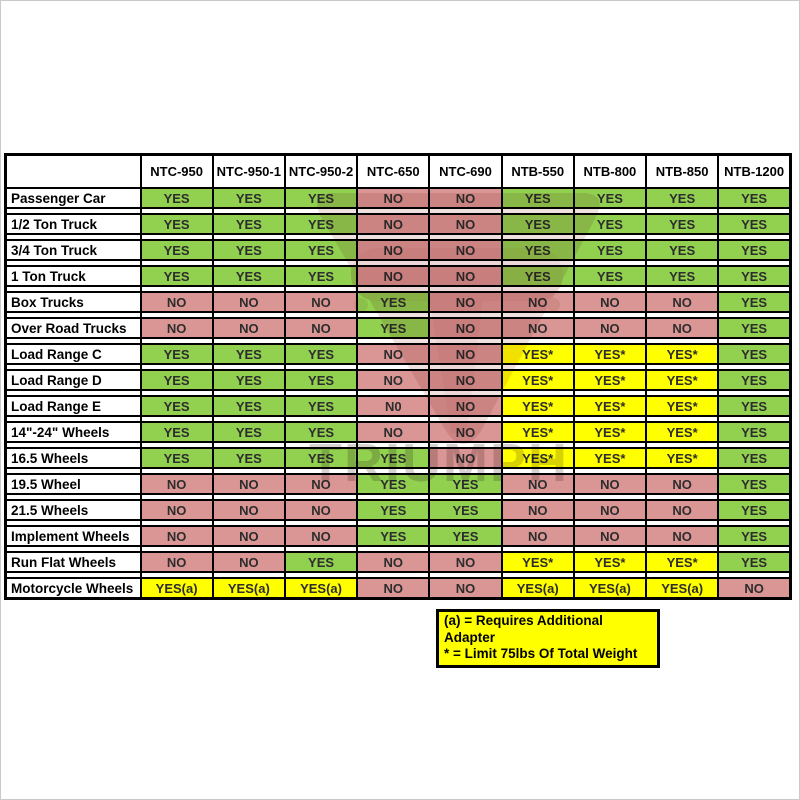 This screenshot has width=800, height=800. I want to click on table-row: 1/2 Ton Truck YES YES YES NO NO YES YES YES YES, so click(398, 224).